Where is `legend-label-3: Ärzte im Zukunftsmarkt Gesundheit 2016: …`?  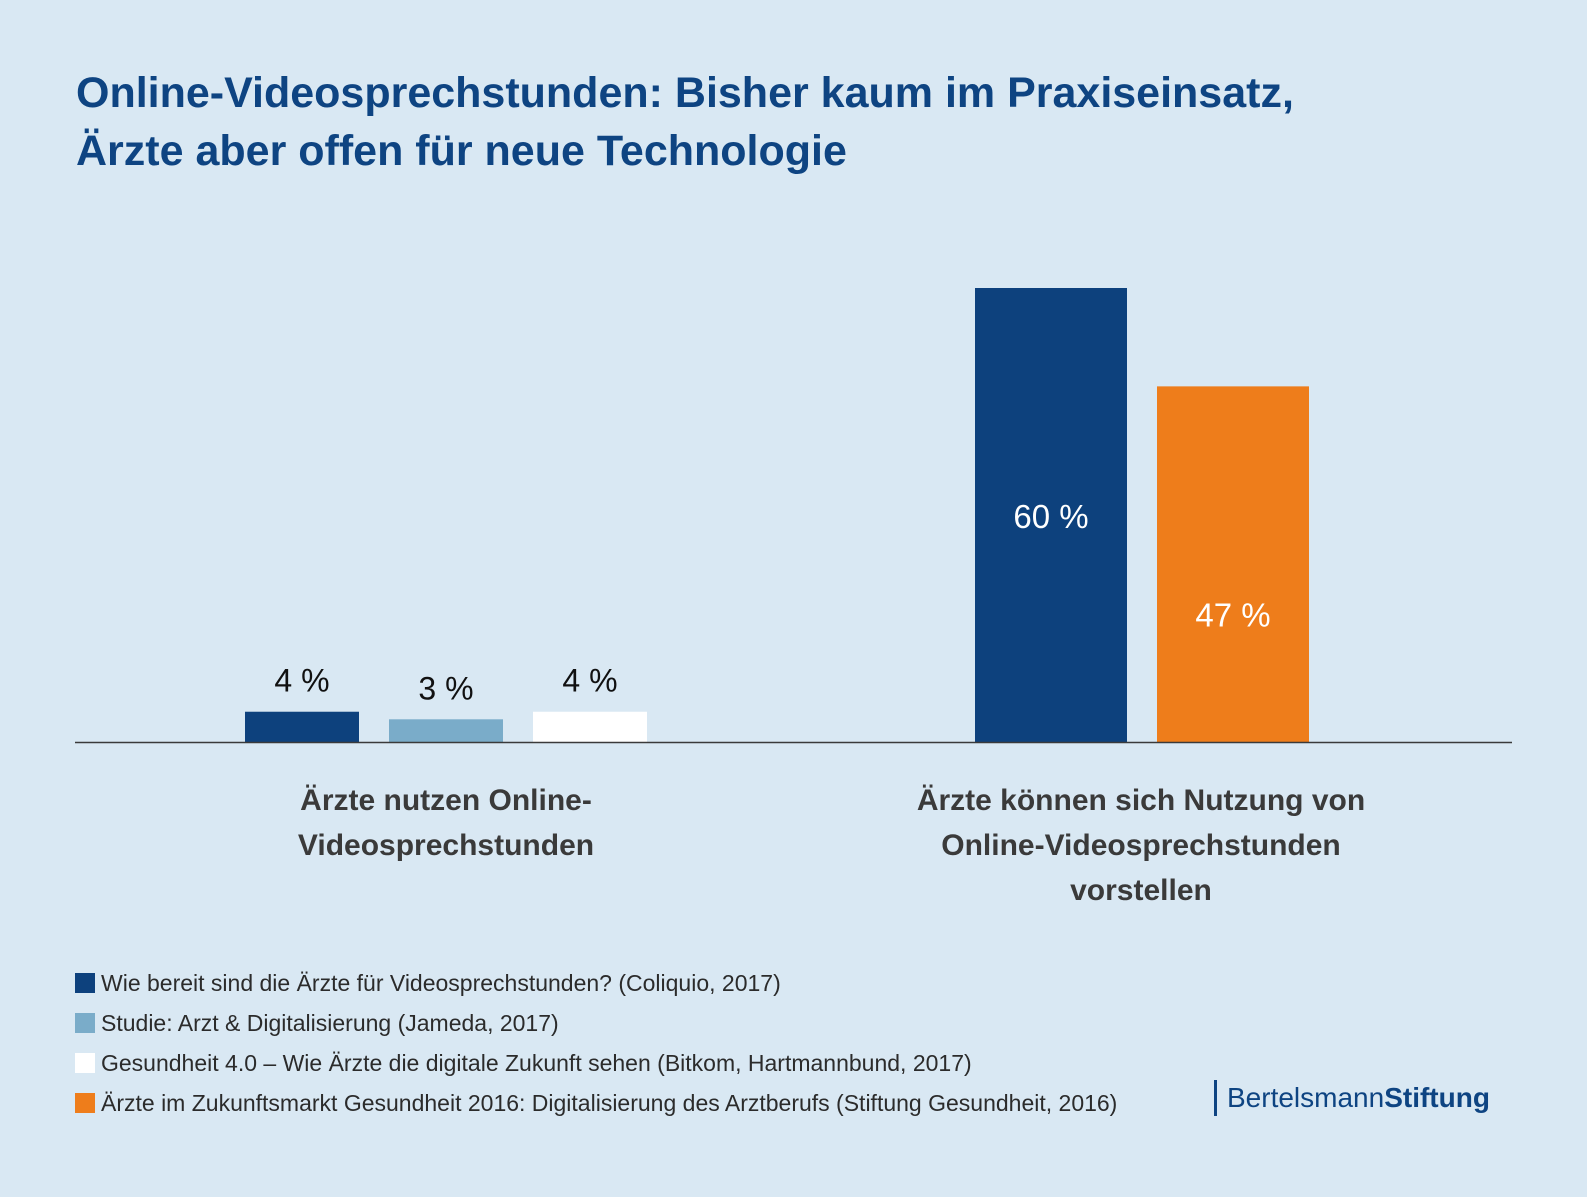
legend-label-3: Ärzte im Zukunftsmarkt Gesundheit 2016: … is located at coordinates (609, 1102).